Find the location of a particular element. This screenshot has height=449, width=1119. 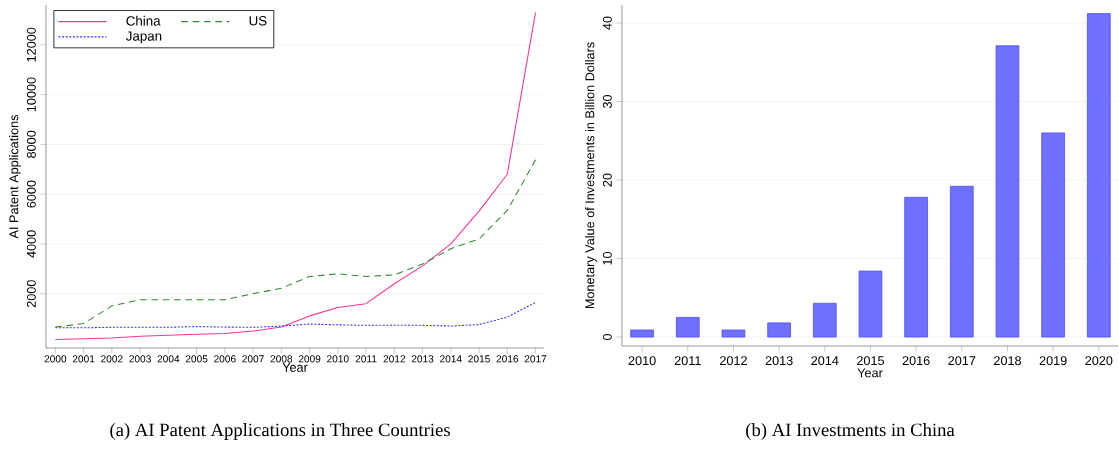

x-tick-label: 2000 is located at coordinates (55, 359).